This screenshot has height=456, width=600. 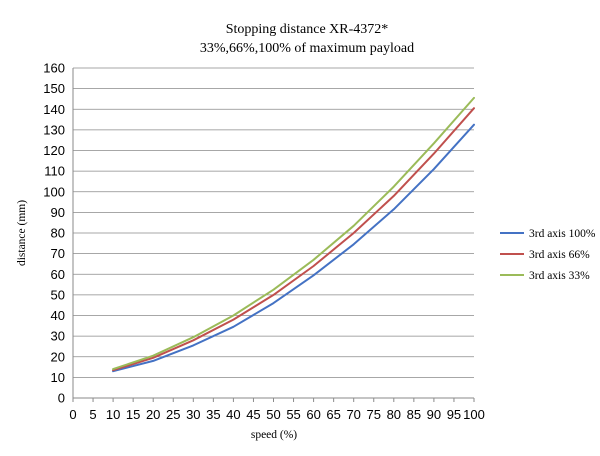 What do you see at coordinates (54, 68) in the screenshot?
I see `y-tick-label: 160` at bounding box center [54, 68].